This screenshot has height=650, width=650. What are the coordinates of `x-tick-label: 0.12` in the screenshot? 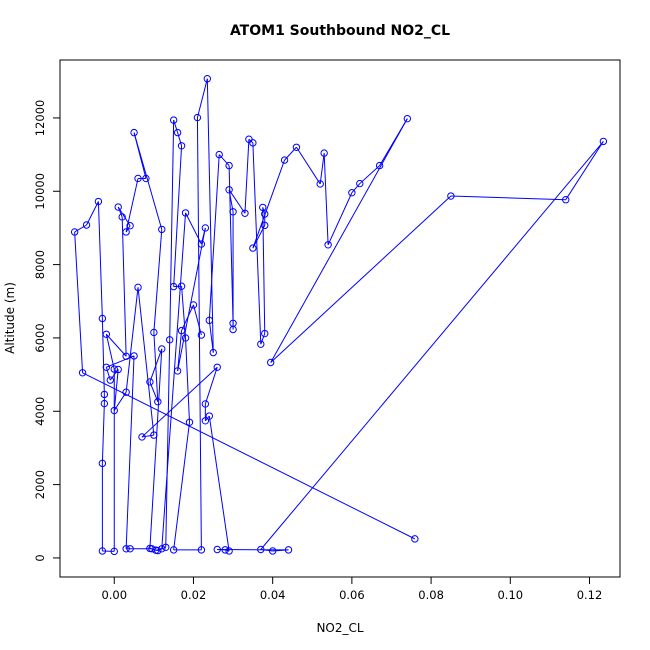 It's located at (590, 595).